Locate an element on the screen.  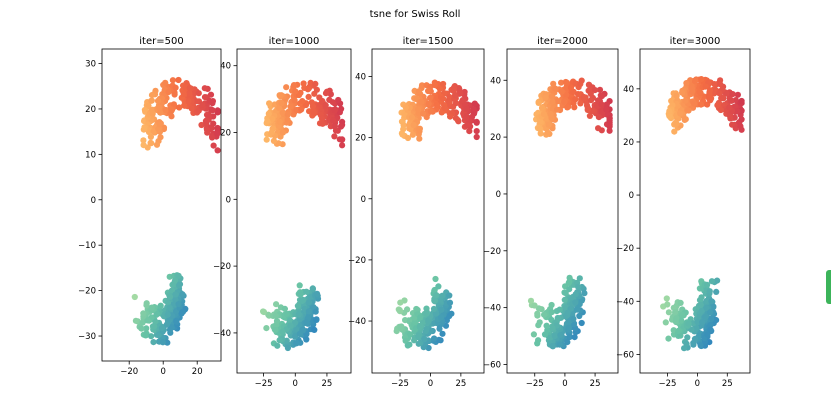
subplot-3: iter=1500 −25 0 25 −40 −20 0 20 40 is located at coordinates (416, 212).